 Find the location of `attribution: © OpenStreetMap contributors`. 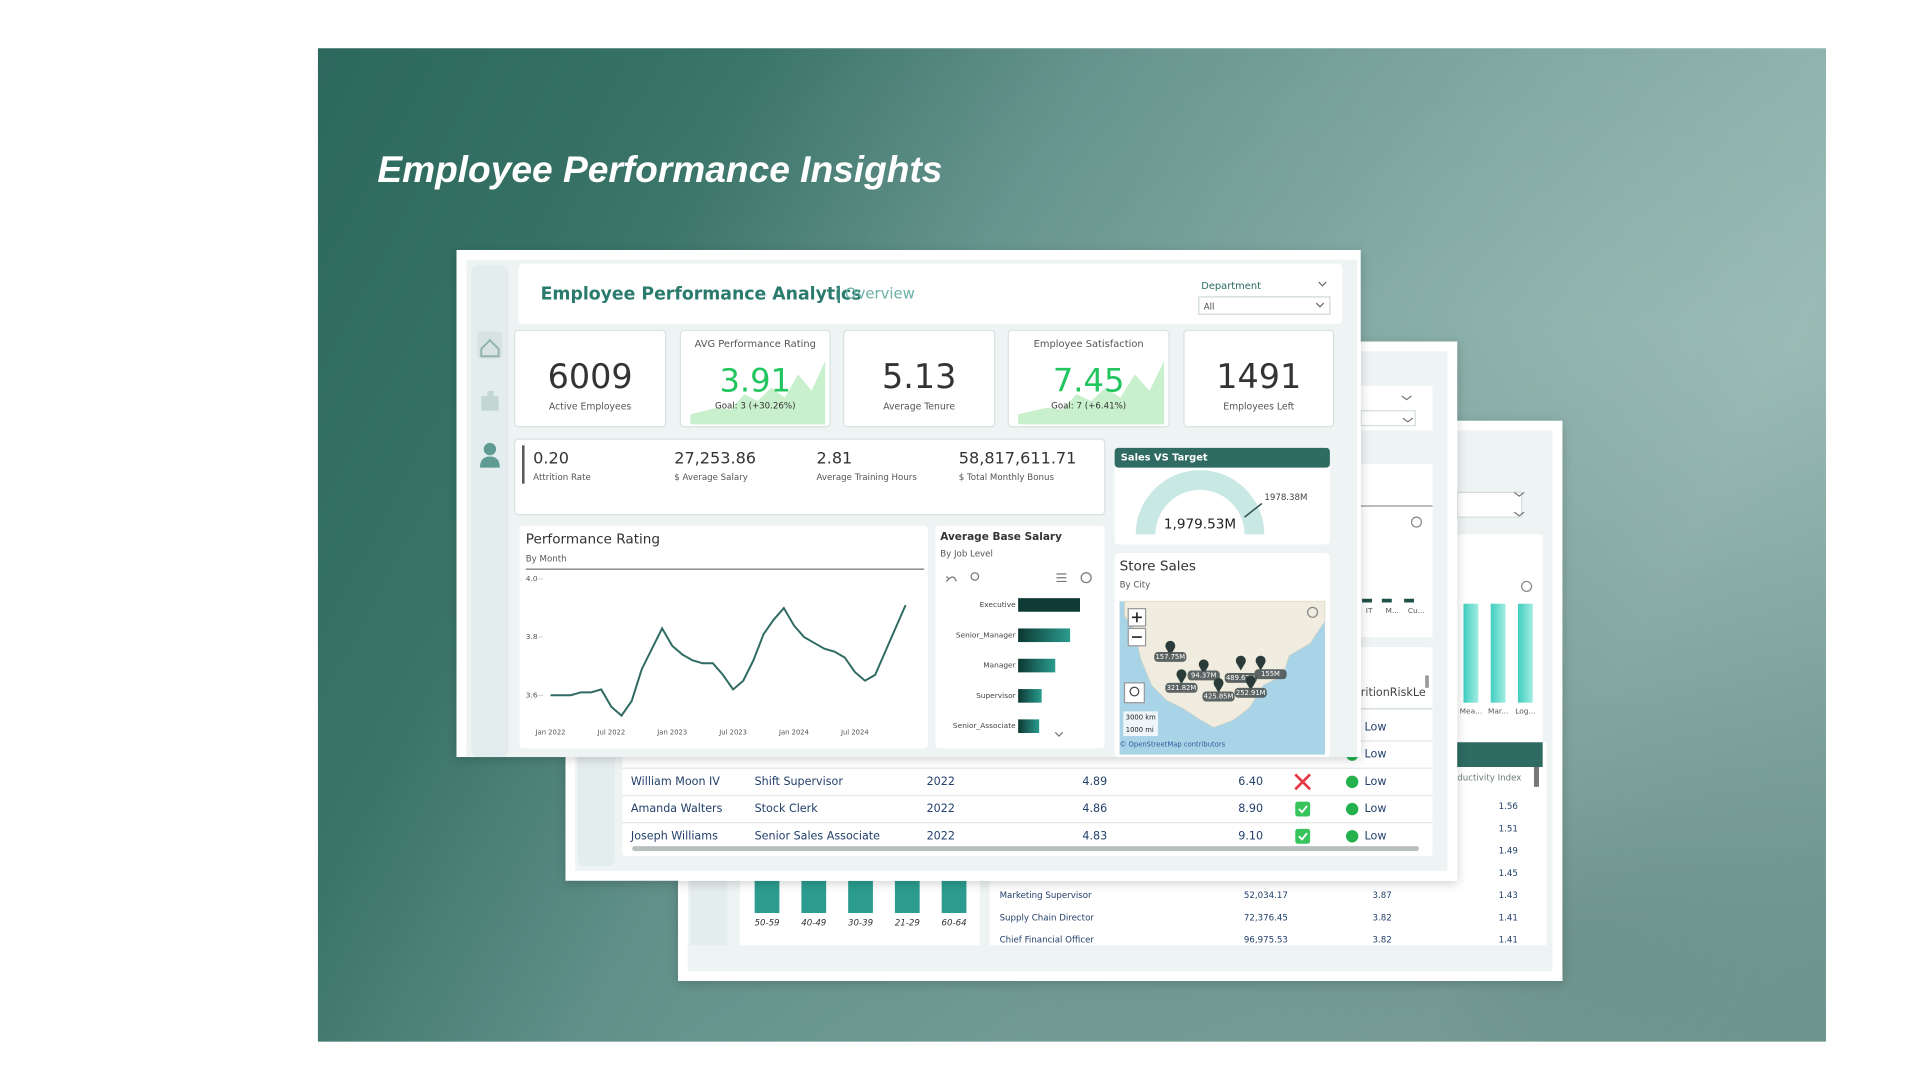

attribution: © OpenStreetMap contributors is located at coordinates (1173, 745).